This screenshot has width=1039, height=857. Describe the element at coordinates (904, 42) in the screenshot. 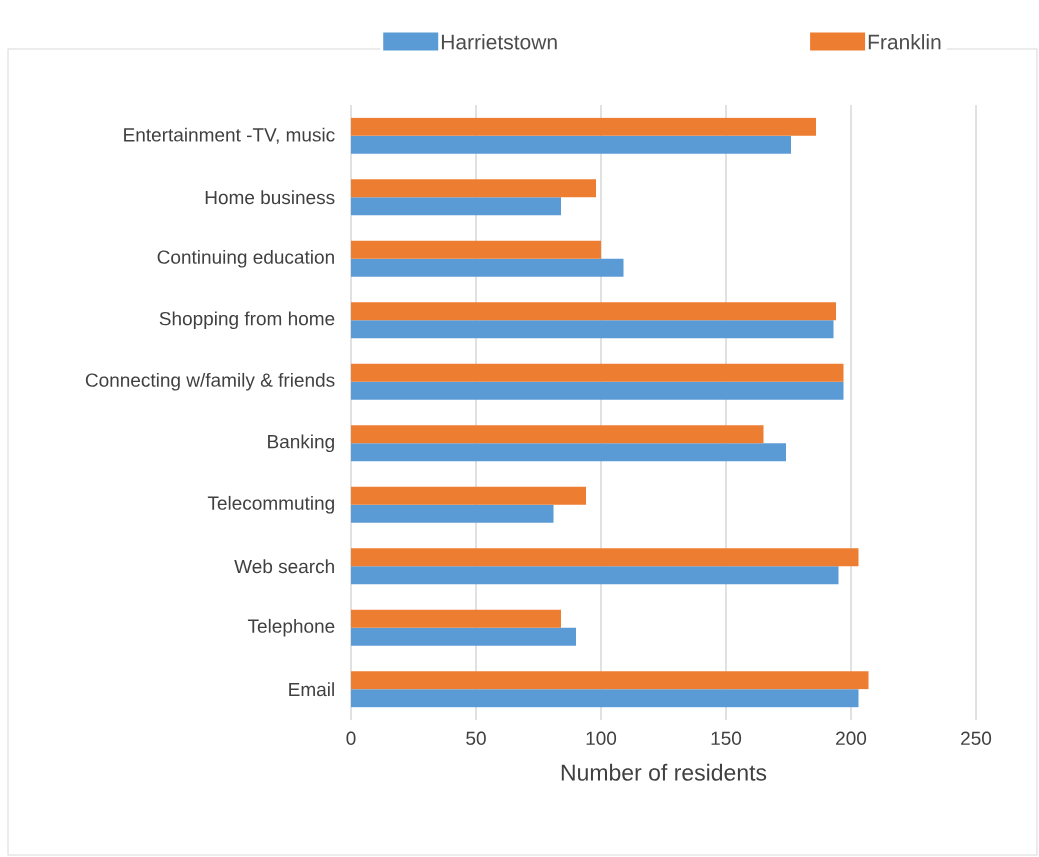

I see `legend-label: Franklin` at that location.